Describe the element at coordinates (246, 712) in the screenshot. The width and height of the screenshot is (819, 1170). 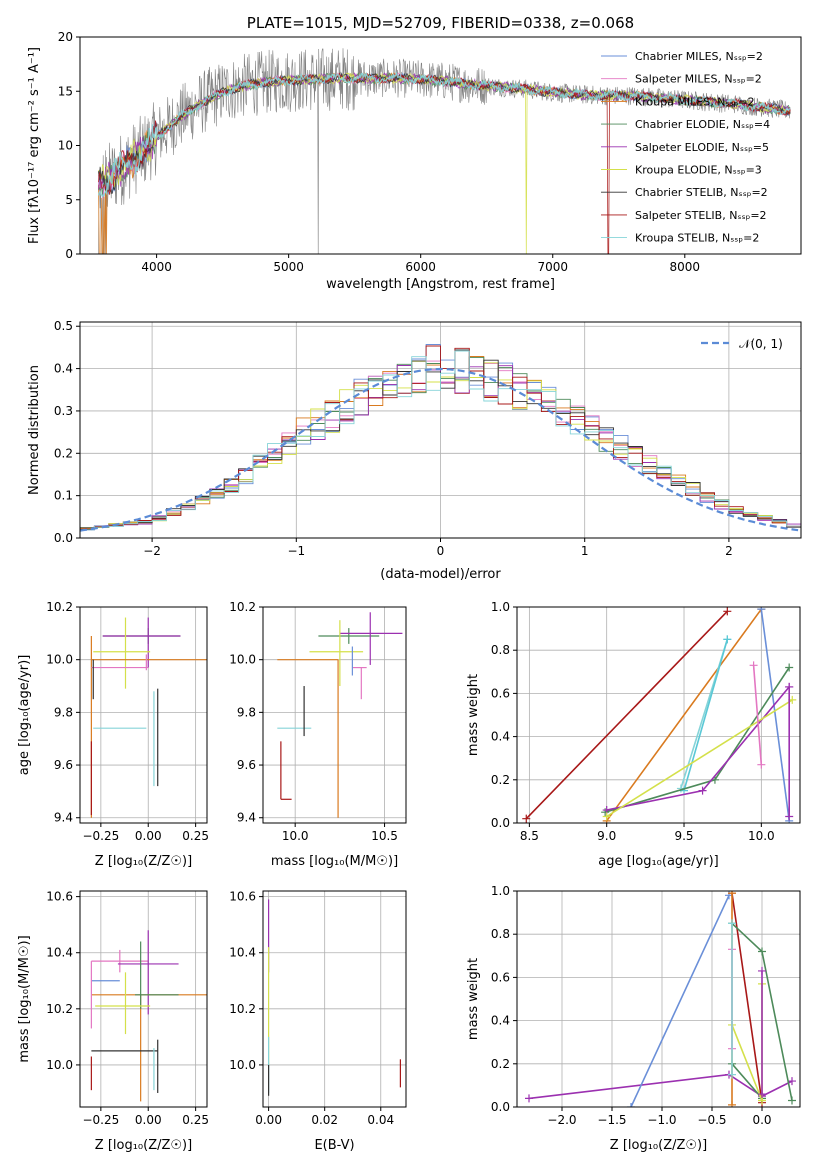
I see `age-vs-mass-ytick-label: 9.8` at that location.